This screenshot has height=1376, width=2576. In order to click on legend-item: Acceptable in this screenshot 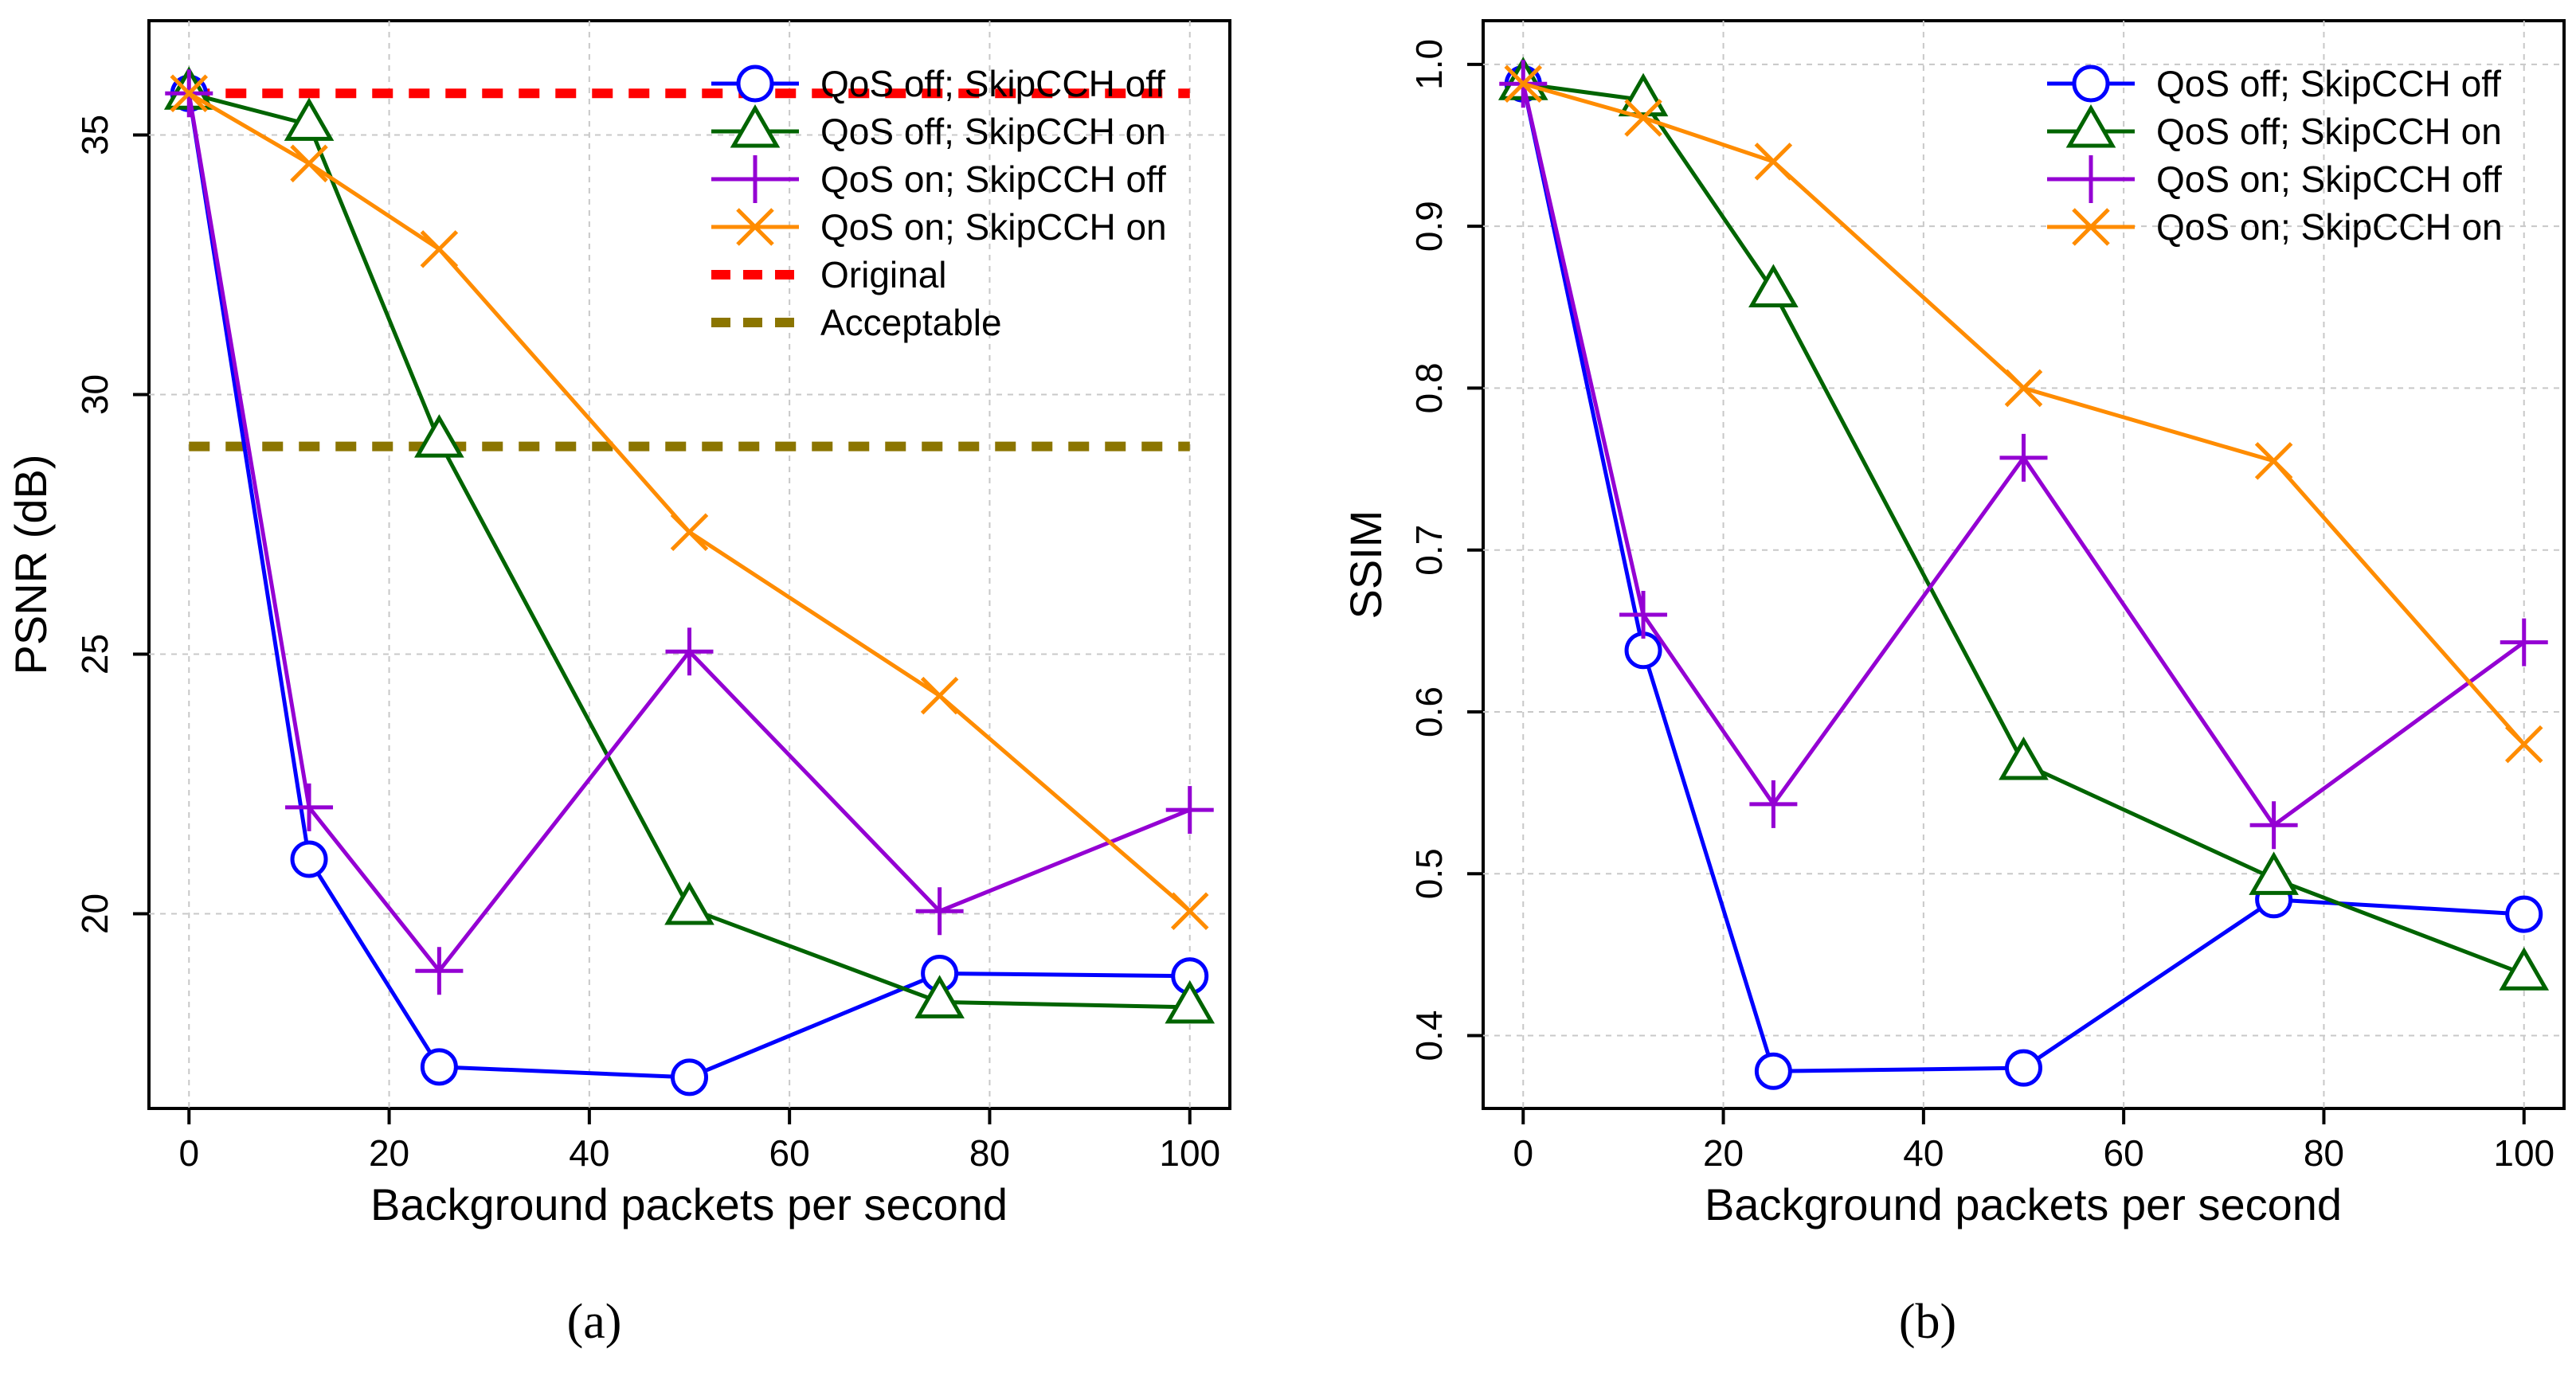, I will do `click(856, 322)`.